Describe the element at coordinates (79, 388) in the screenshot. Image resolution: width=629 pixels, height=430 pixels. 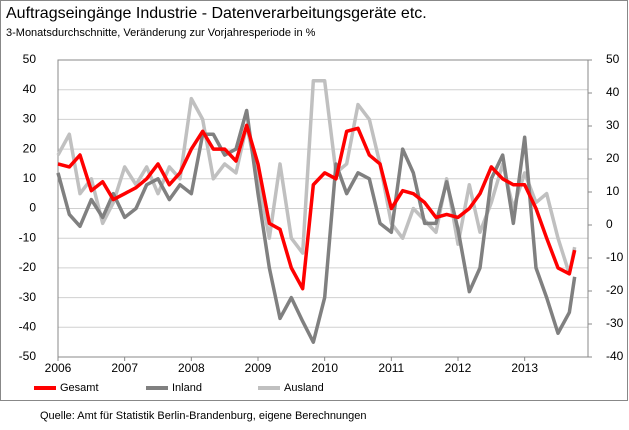
I see `legend-label: Gesamt` at that location.